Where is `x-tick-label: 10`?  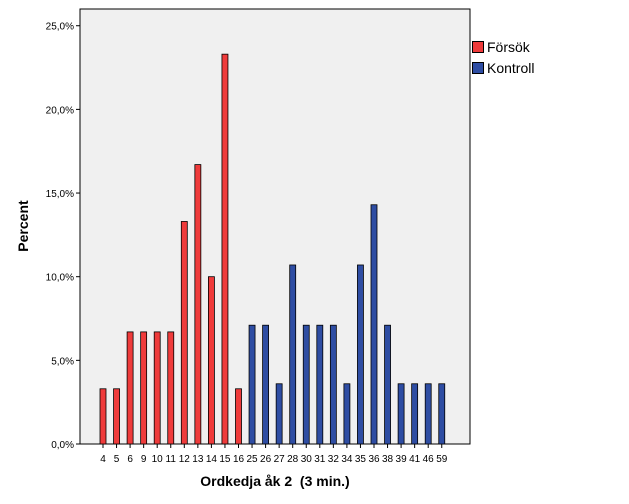
x-tick-label: 10 is located at coordinates (158, 459).